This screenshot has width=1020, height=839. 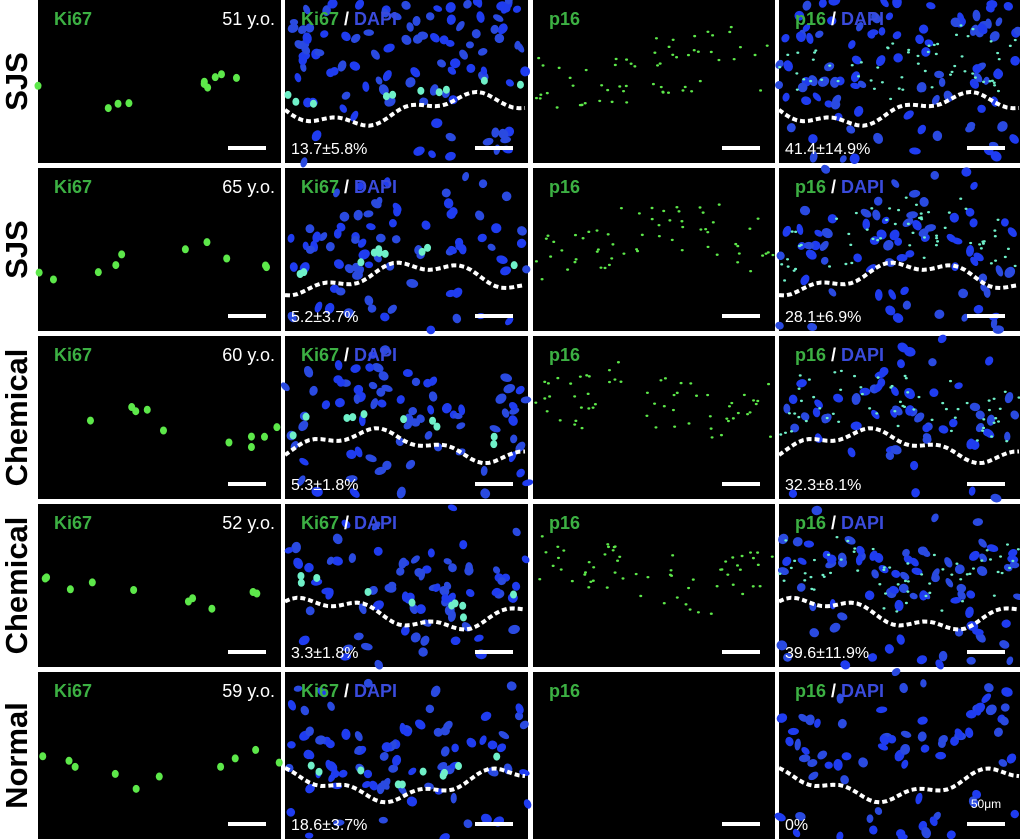 What do you see at coordinates (248, 691) in the screenshot?
I see `age-label: 59 y.o.` at bounding box center [248, 691].